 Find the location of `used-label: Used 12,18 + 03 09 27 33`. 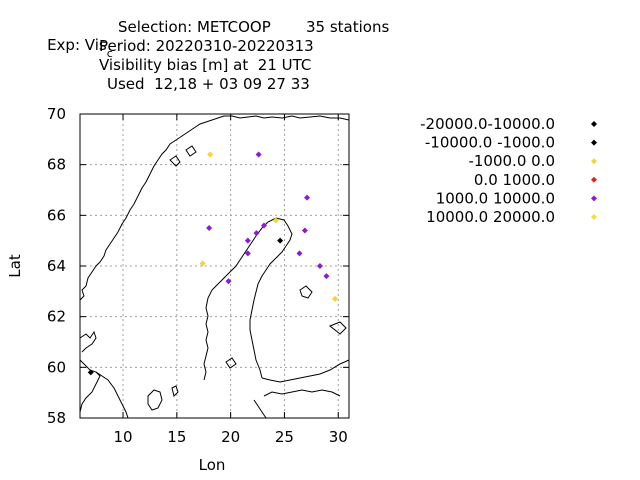

used-label: Used 12,18 + 03 09 27 33 is located at coordinates (208, 84).